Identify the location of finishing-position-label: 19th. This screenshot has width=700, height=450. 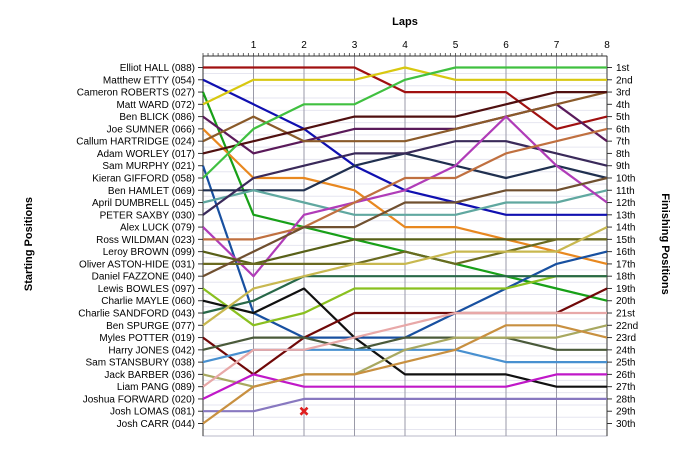
(625, 289).